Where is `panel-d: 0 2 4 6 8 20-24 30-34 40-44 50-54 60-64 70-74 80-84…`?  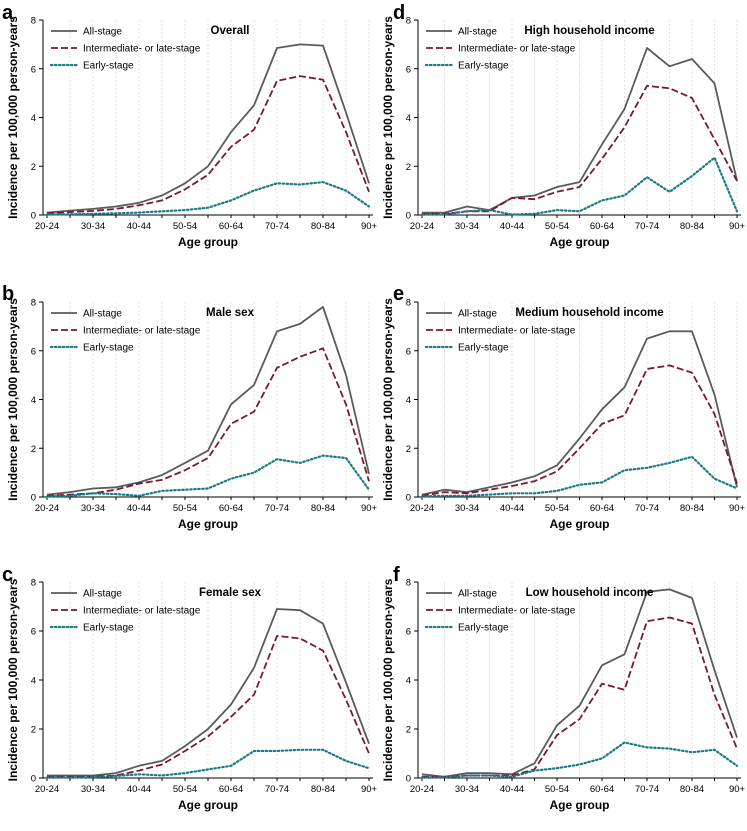
panel-d: 0 2 4 6 8 20-24 30-34 40-44 50-54 60-64 70-74 80-84… is located at coordinates (563, 125).